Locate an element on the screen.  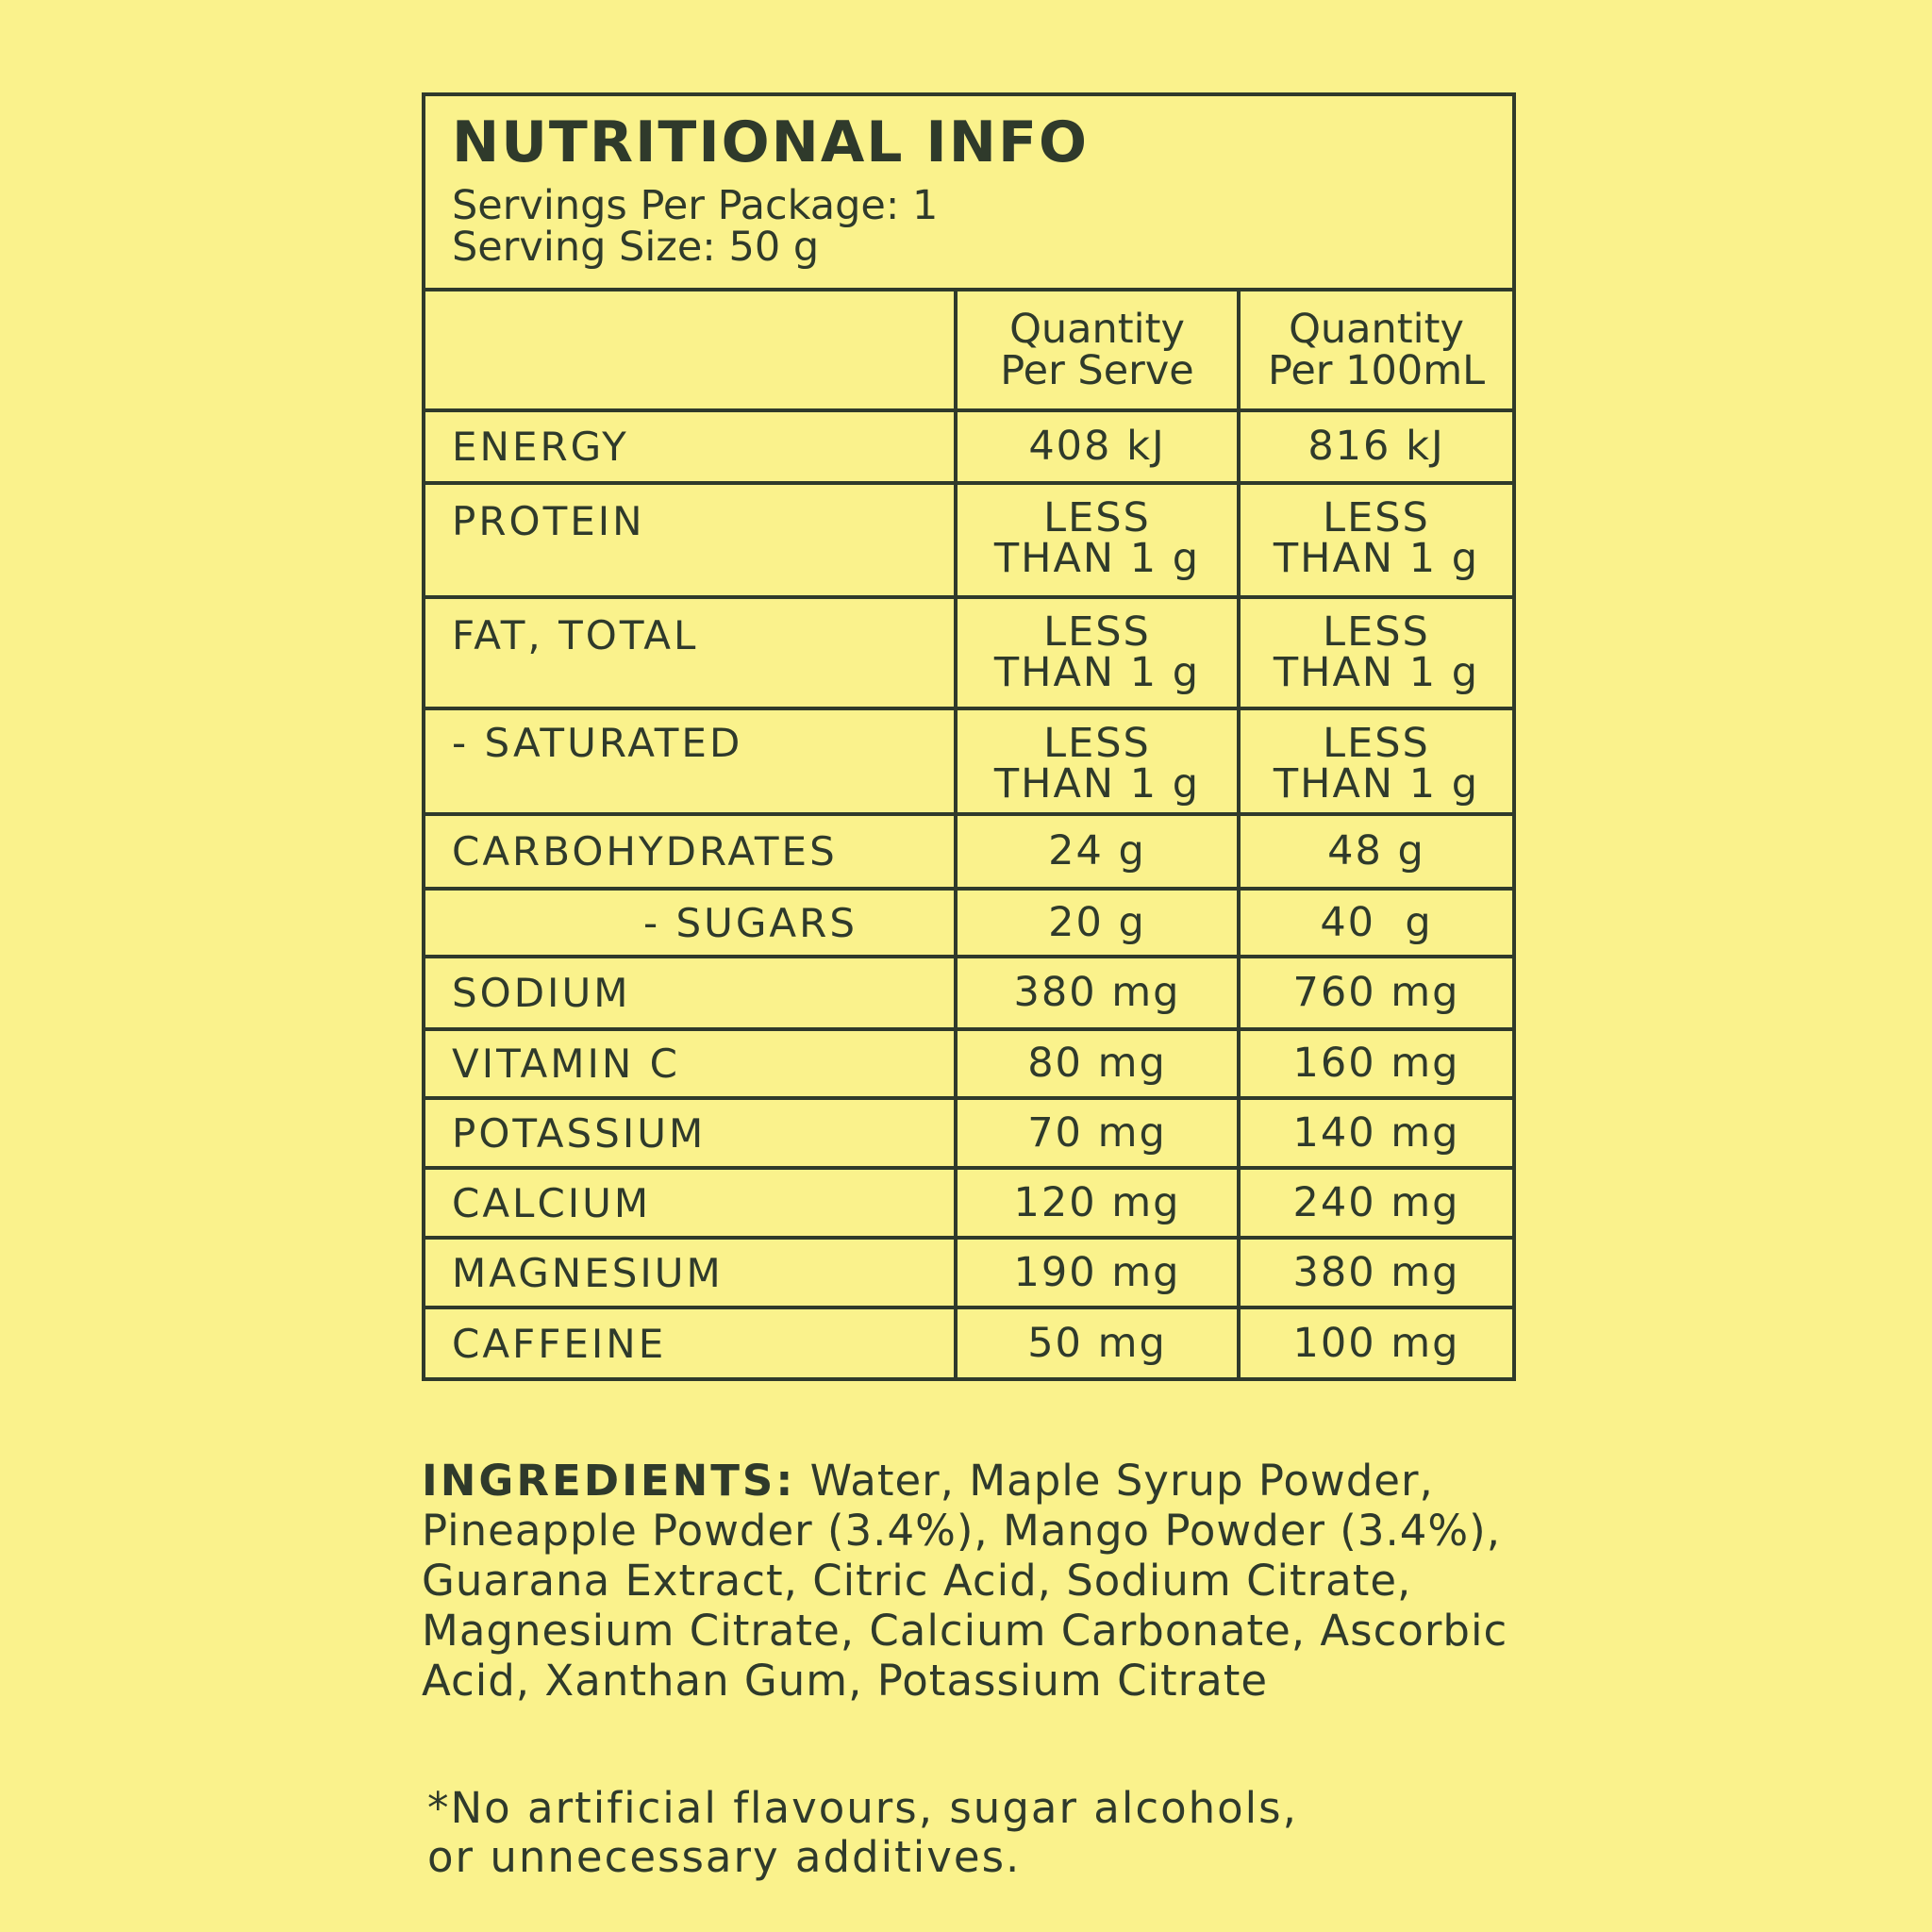
nutrient-name: ENERGY is located at coordinates (692, 447).